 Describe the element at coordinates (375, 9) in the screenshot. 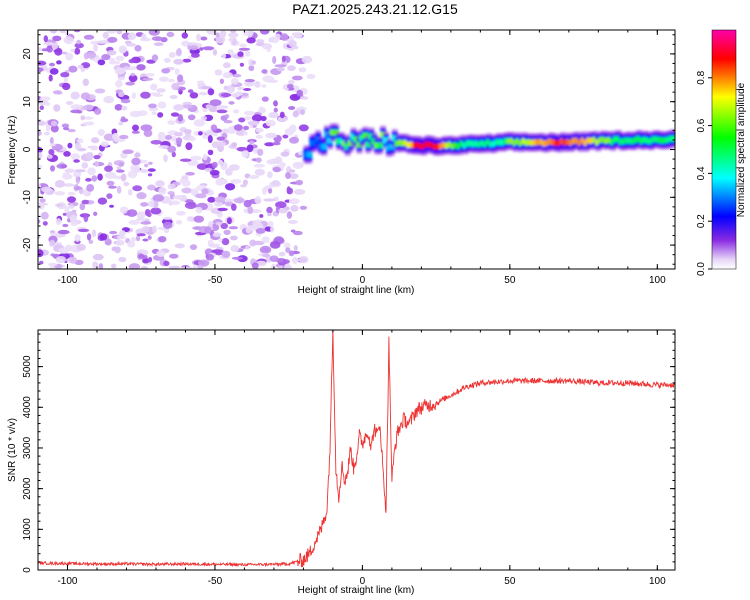

I see `chart-title: PAZ1.2025.243.21.12.G15` at that location.